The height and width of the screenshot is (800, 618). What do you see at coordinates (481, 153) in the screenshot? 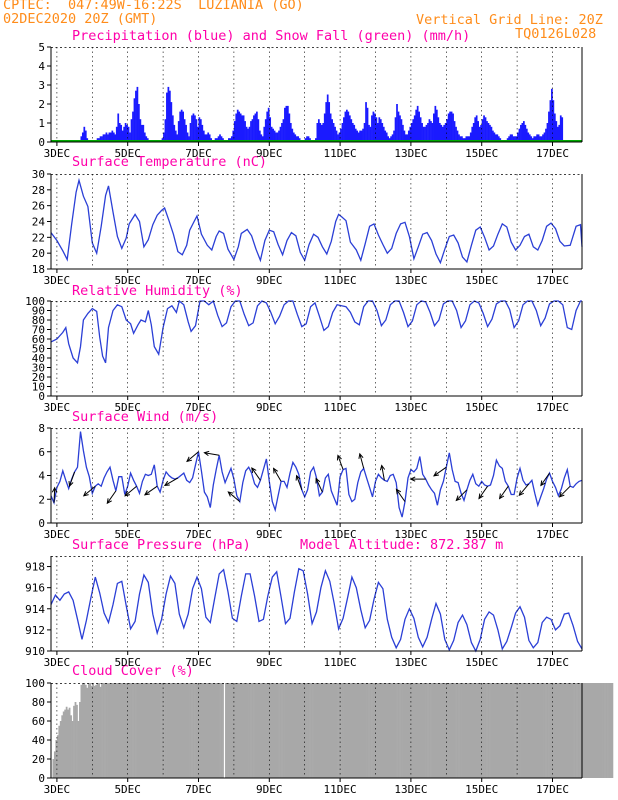
I see `x-tick-label: 15DEC` at bounding box center [481, 153].